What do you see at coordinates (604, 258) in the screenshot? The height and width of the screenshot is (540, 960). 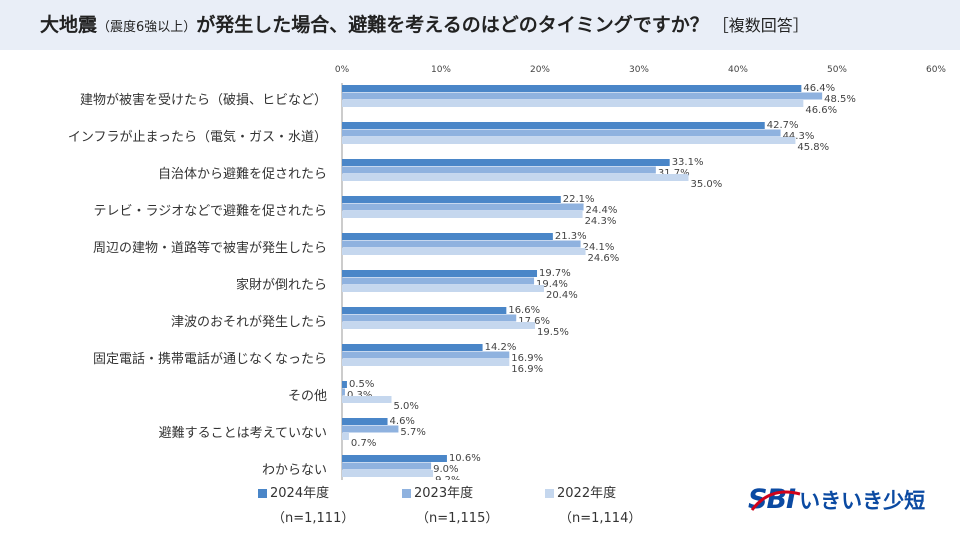 I see `data-label: 24.6%` at bounding box center [604, 258].